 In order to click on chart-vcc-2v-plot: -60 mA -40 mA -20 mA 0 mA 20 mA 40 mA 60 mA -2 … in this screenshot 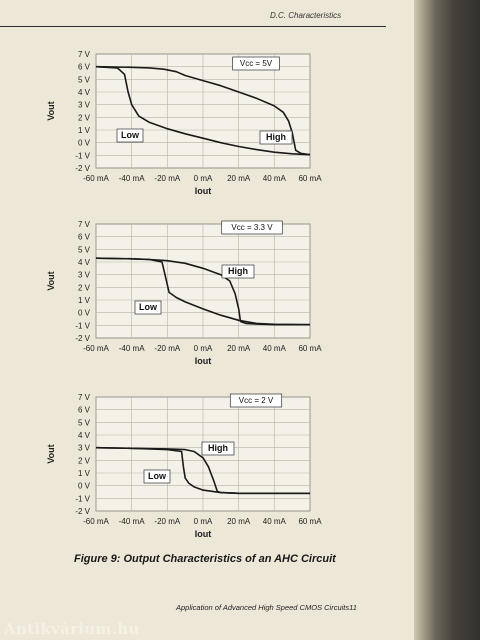, I will do `click(184, 466)`.